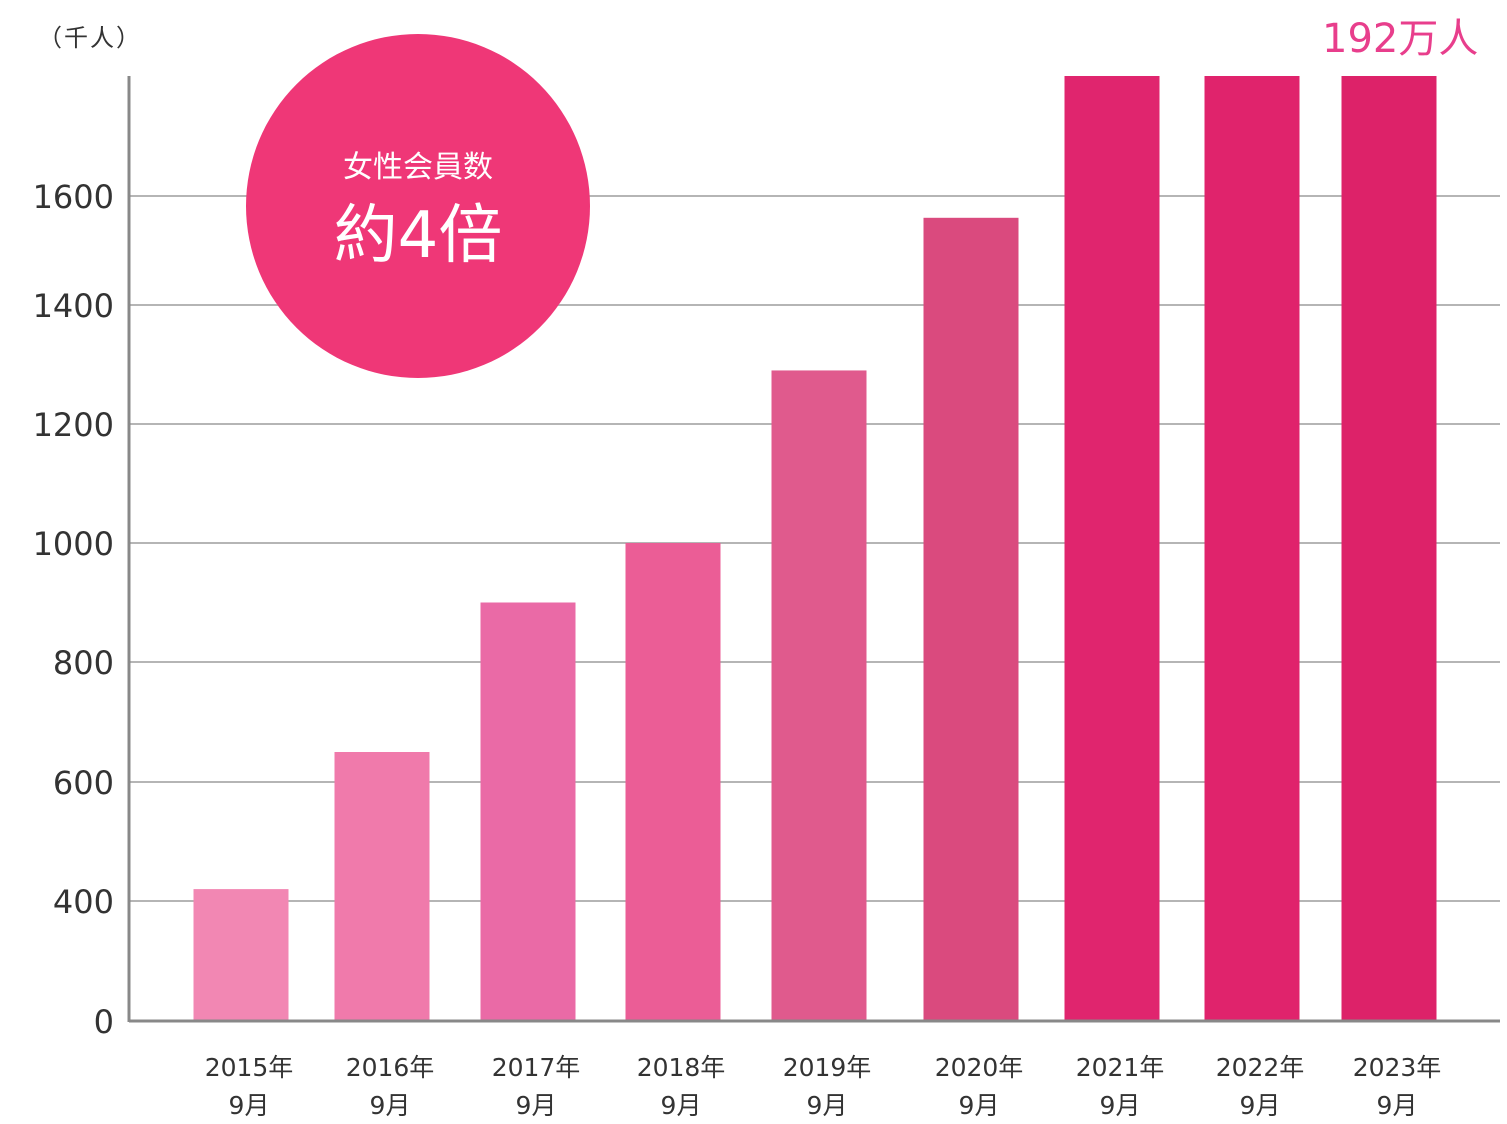  What do you see at coordinates (1120, 1067) in the screenshot?
I see `x-tick-label: 2021年` at bounding box center [1120, 1067].